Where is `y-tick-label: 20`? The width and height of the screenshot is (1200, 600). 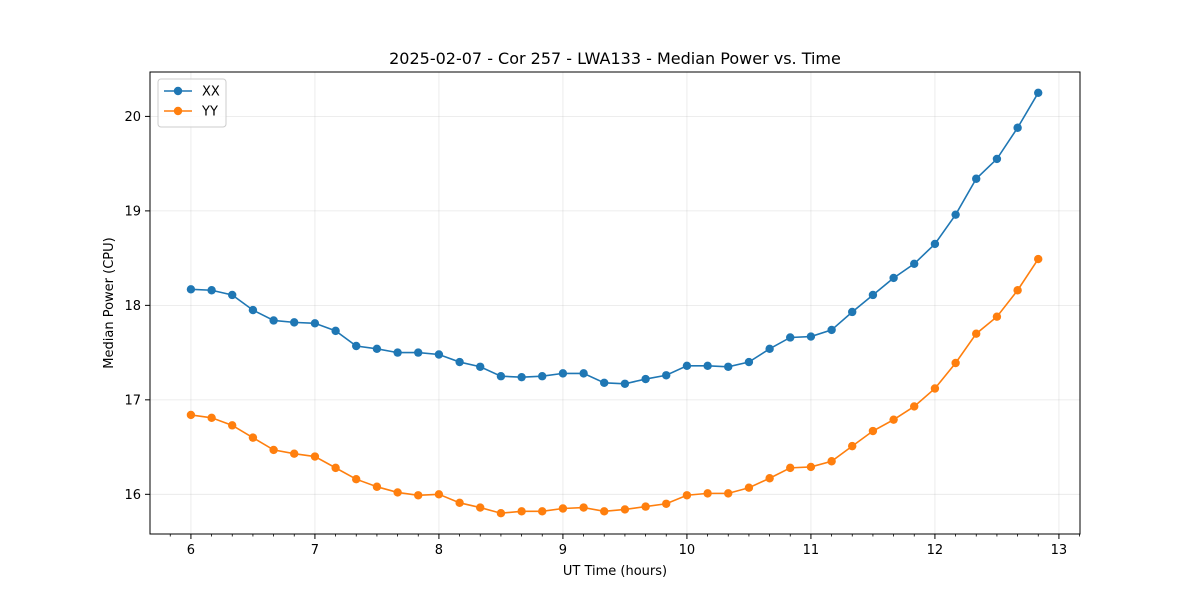
y-tick-label: 20 is located at coordinates (132, 117).